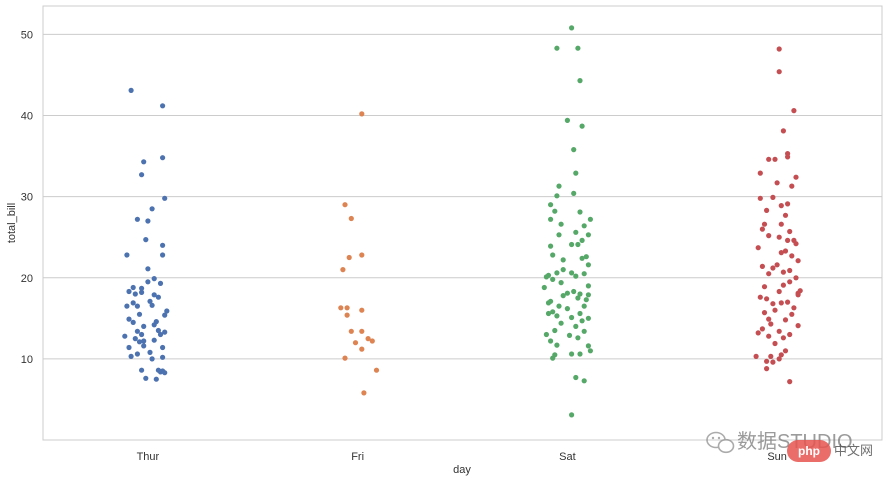  I want to click on y-tick-label: 20, so click(27, 279).